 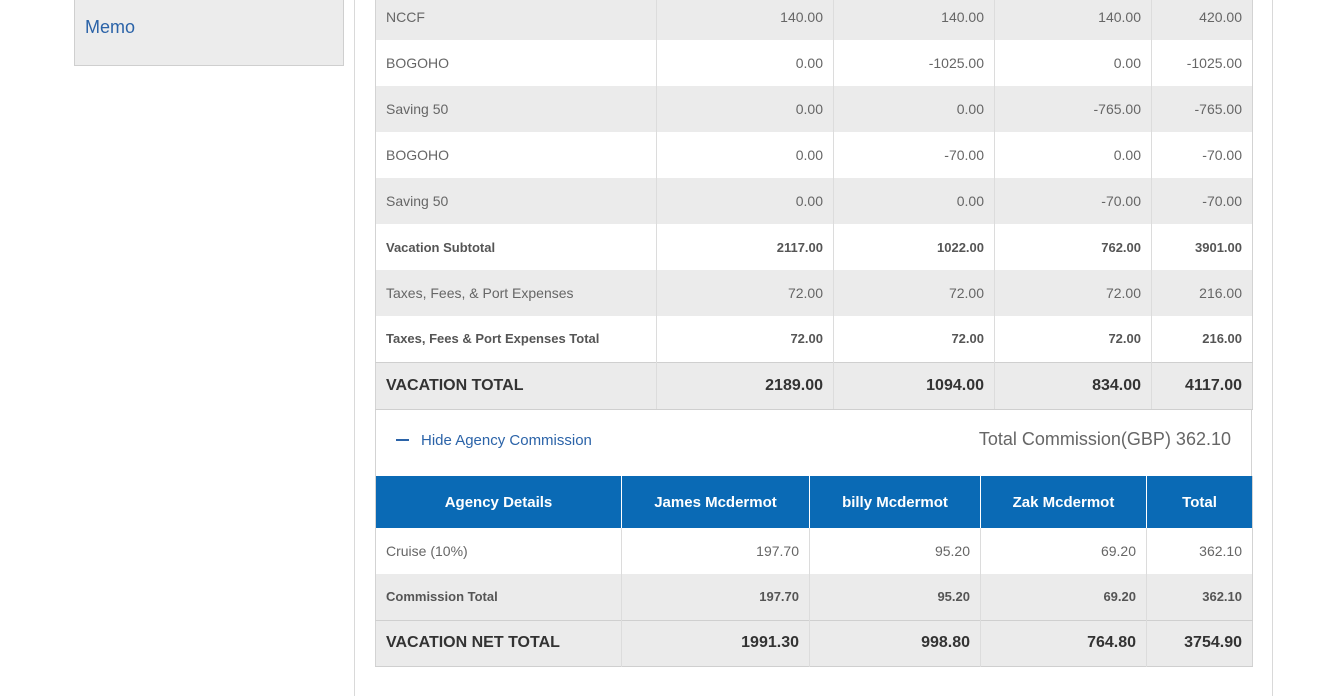 What do you see at coordinates (1272, 348) in the screenshot?
I see `content-border-right` at bounding box center [1272, 348].